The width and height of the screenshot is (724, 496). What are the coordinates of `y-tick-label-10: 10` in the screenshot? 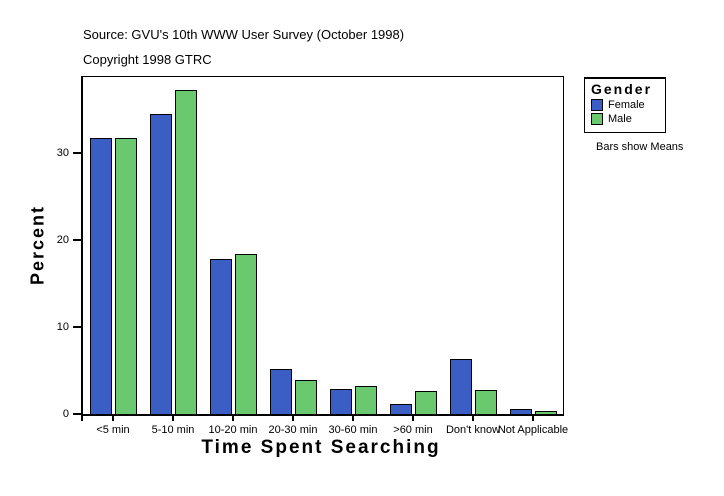 It's located at (62, 327).